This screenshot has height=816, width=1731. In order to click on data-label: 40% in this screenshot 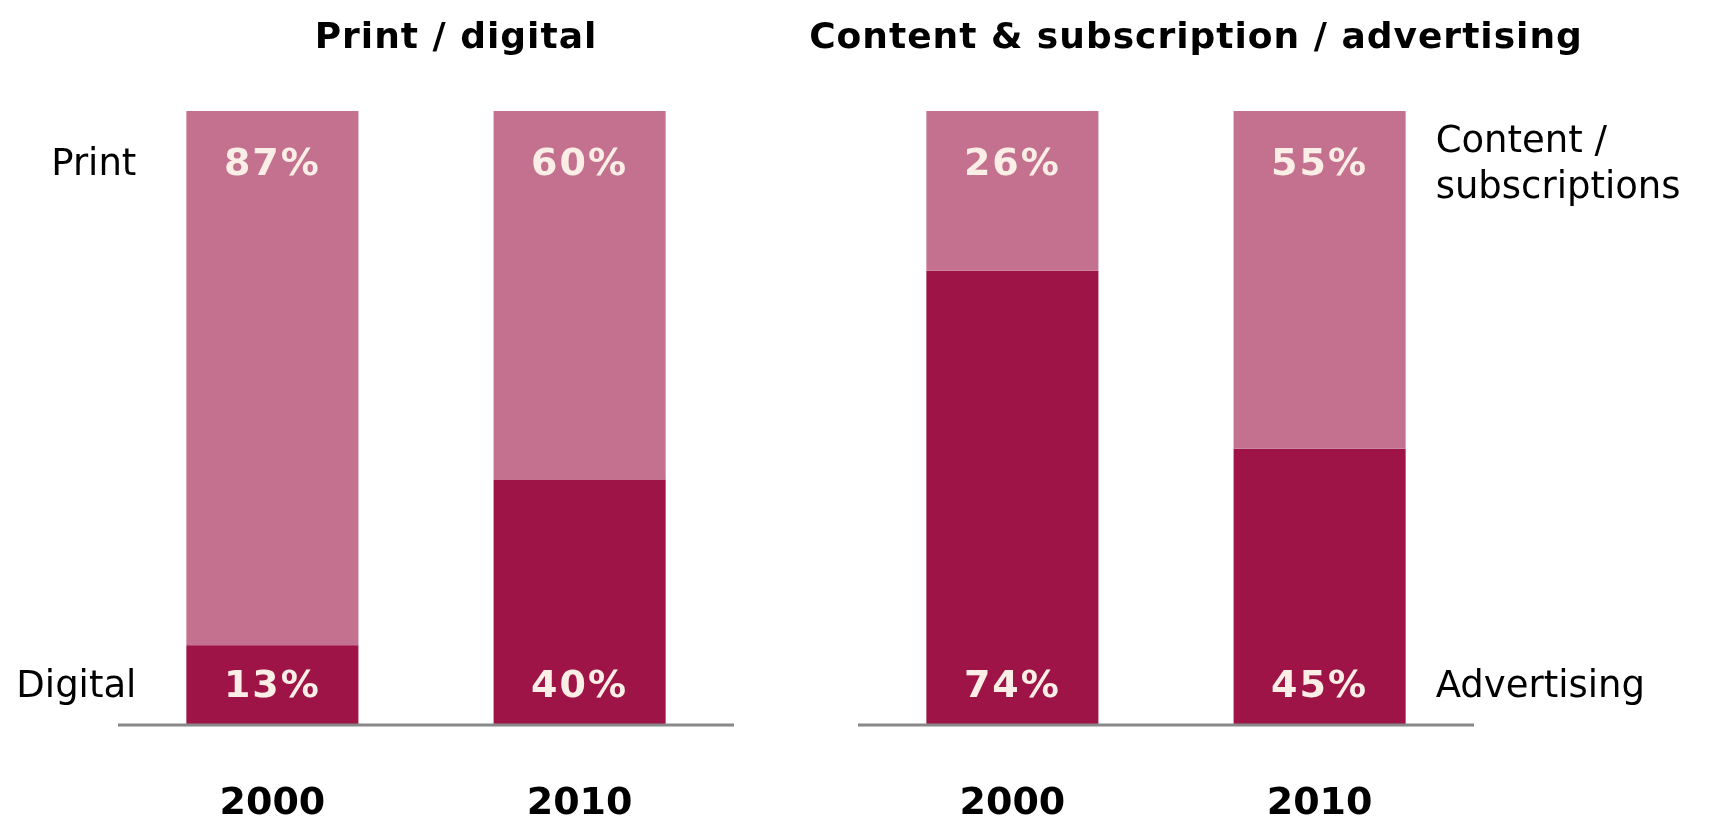, I will do `click(580, 684)`.